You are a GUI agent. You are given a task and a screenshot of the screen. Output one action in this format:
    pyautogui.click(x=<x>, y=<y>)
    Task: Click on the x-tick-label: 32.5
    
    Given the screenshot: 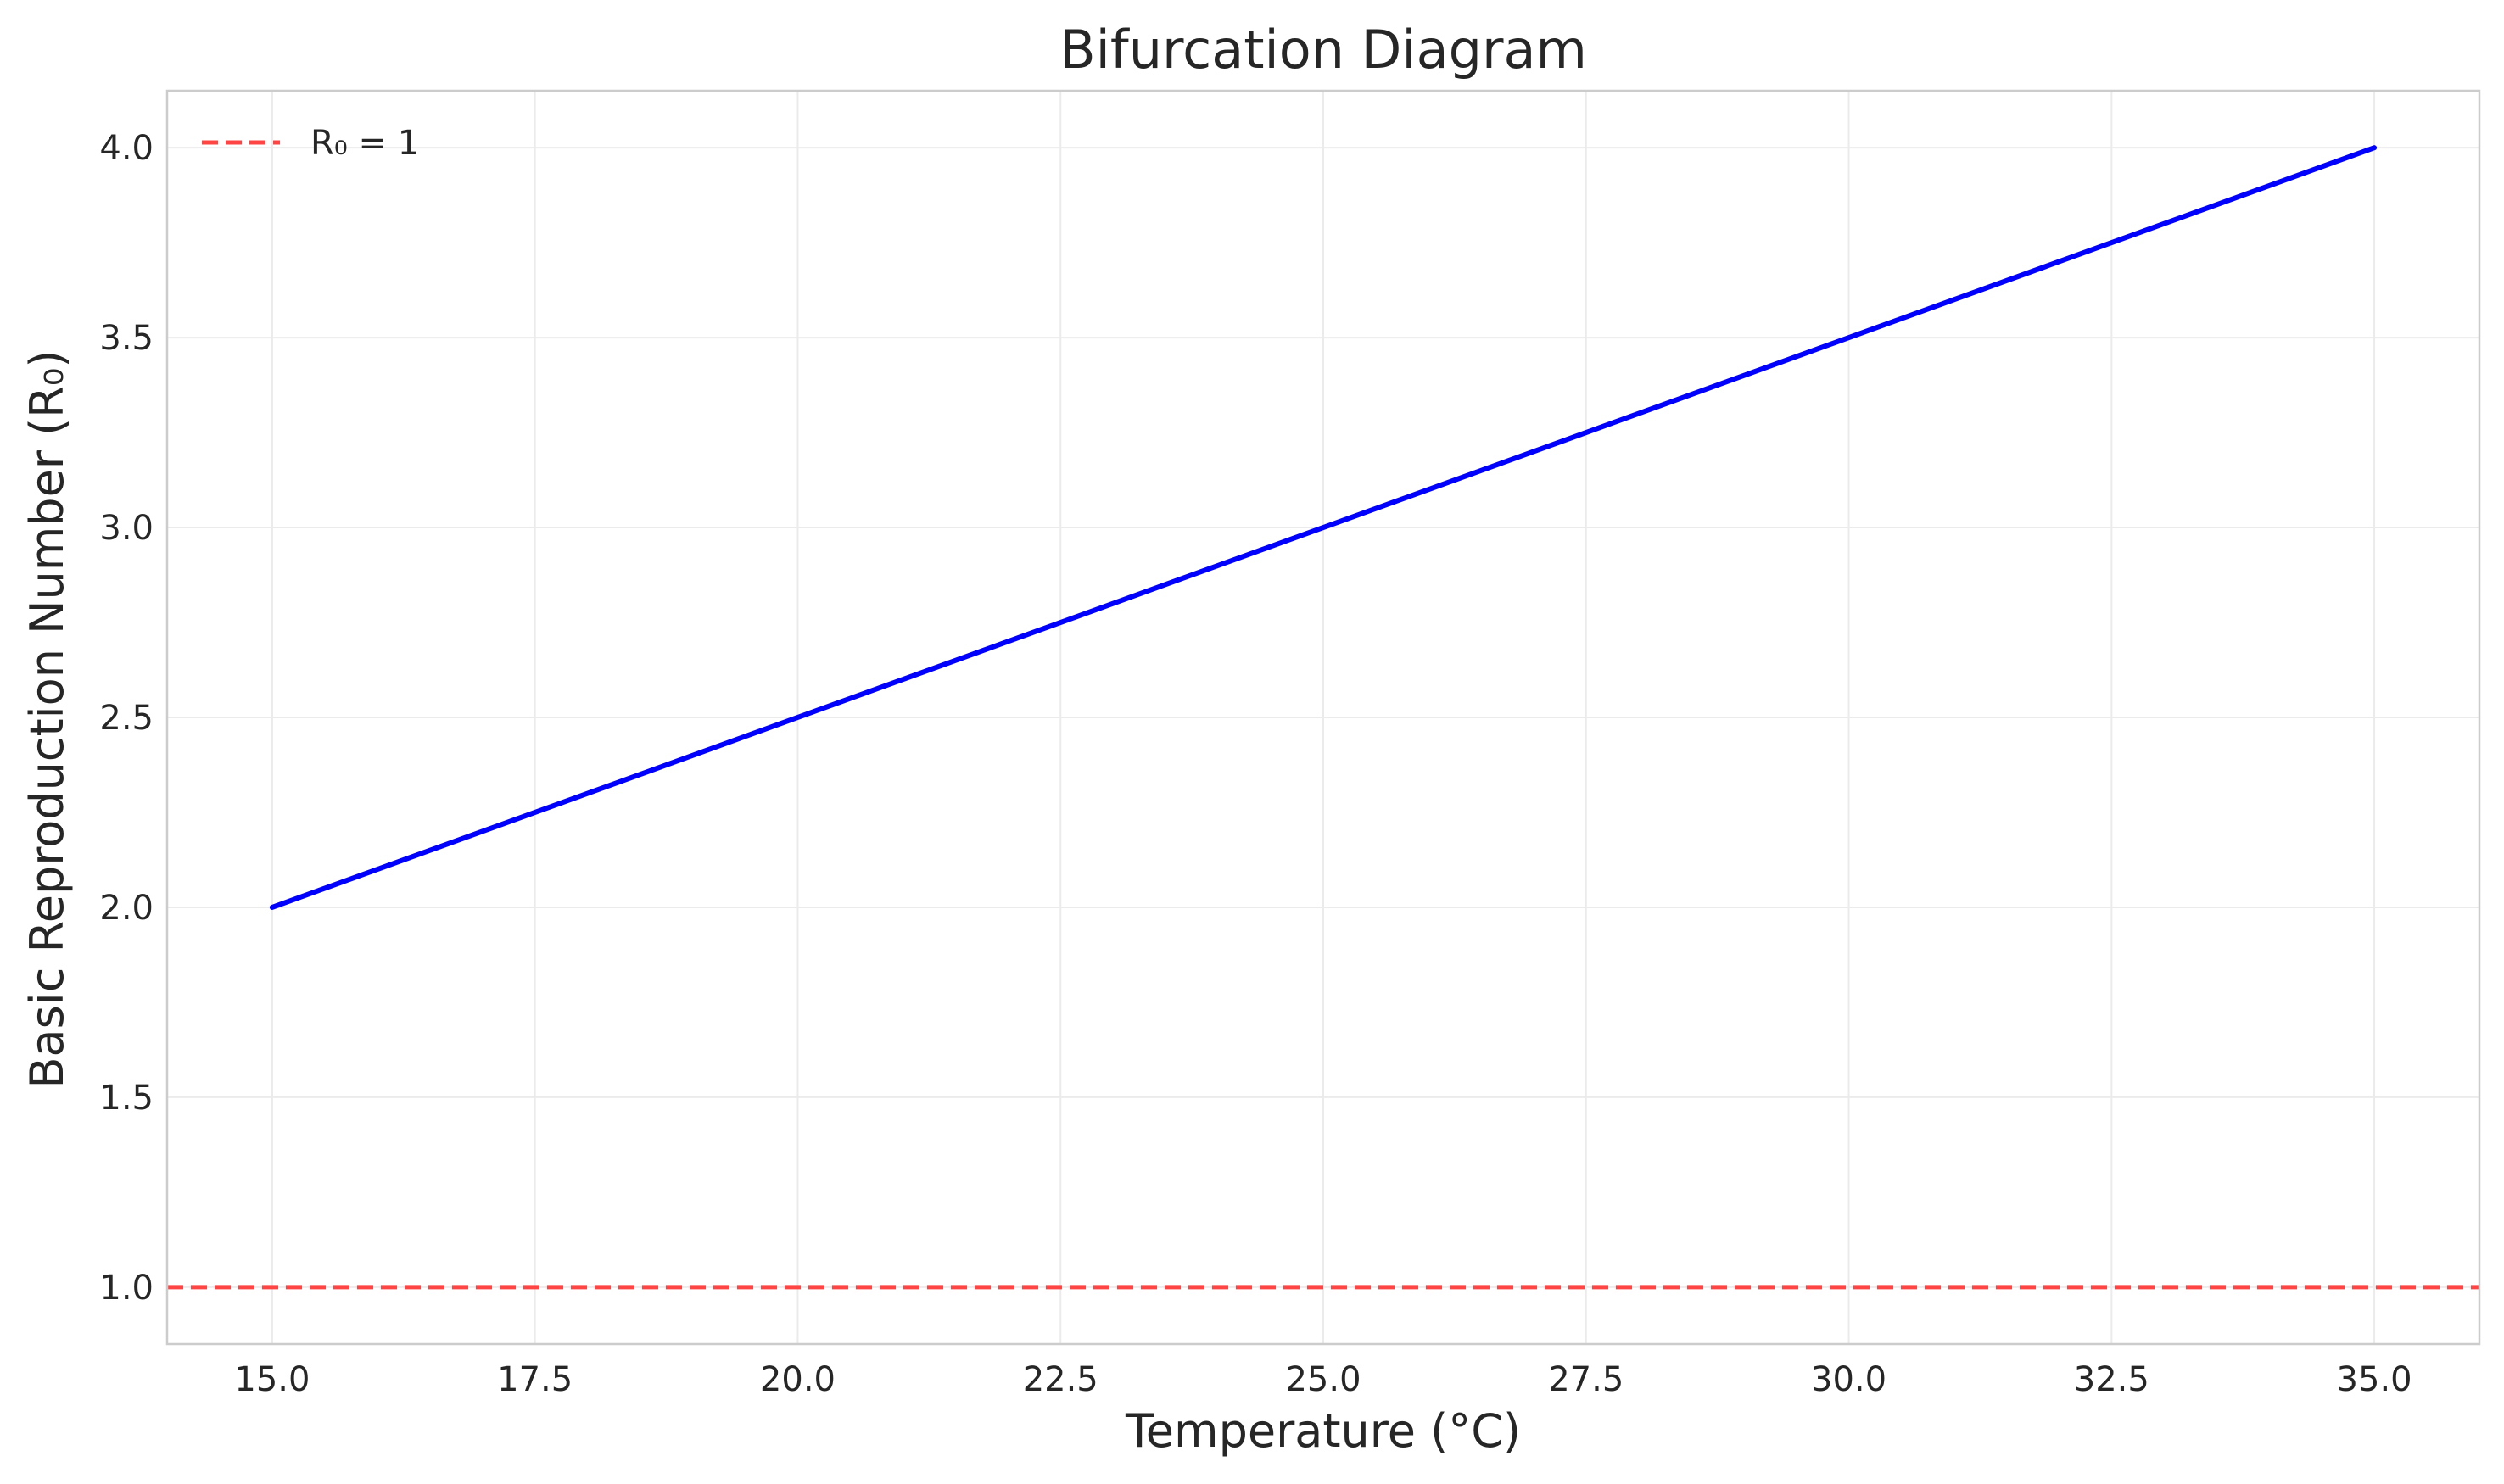 What is the action you would take?
    pyautogui.click(x=2111, y=1379)
    